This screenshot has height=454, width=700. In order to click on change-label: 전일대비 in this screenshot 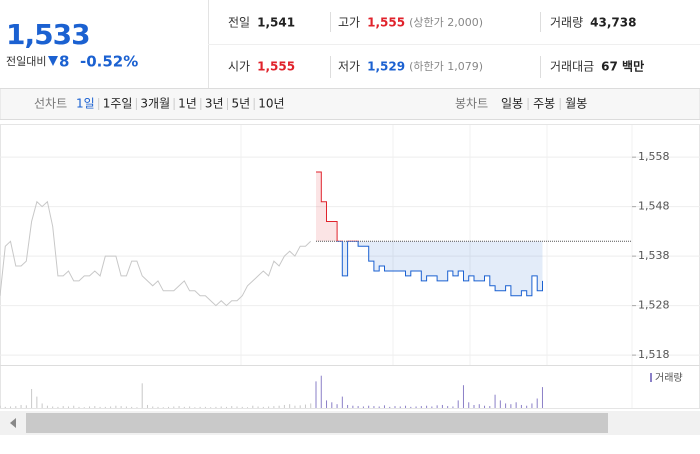, I will do `click(26, 61)`.